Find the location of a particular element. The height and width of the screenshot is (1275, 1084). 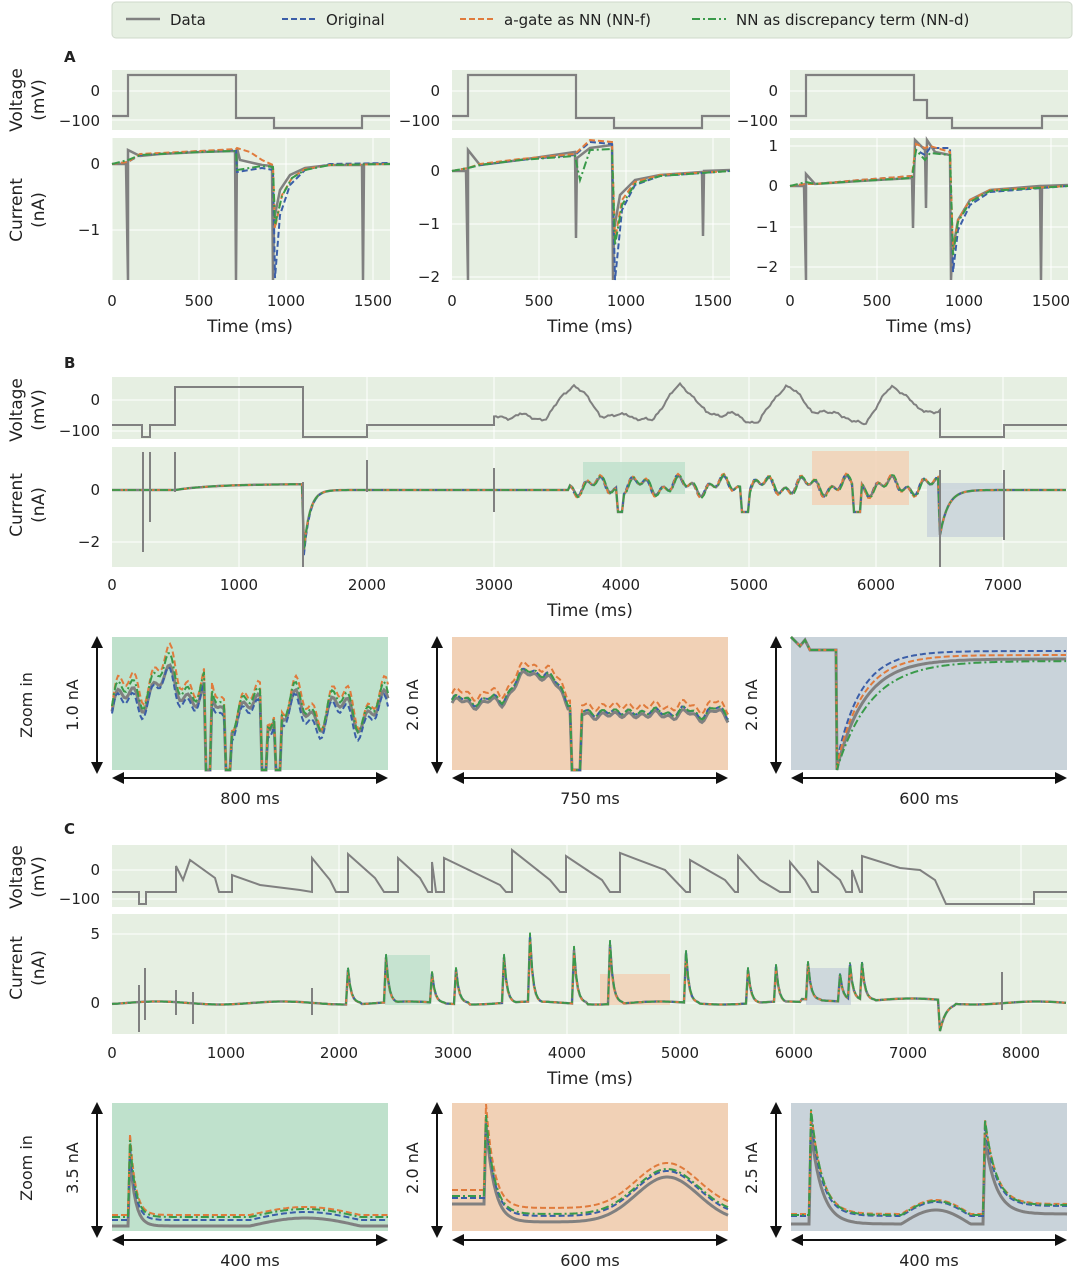

c-zoom-3-vscale-arrow-down is located at coordinates (776, 1232).